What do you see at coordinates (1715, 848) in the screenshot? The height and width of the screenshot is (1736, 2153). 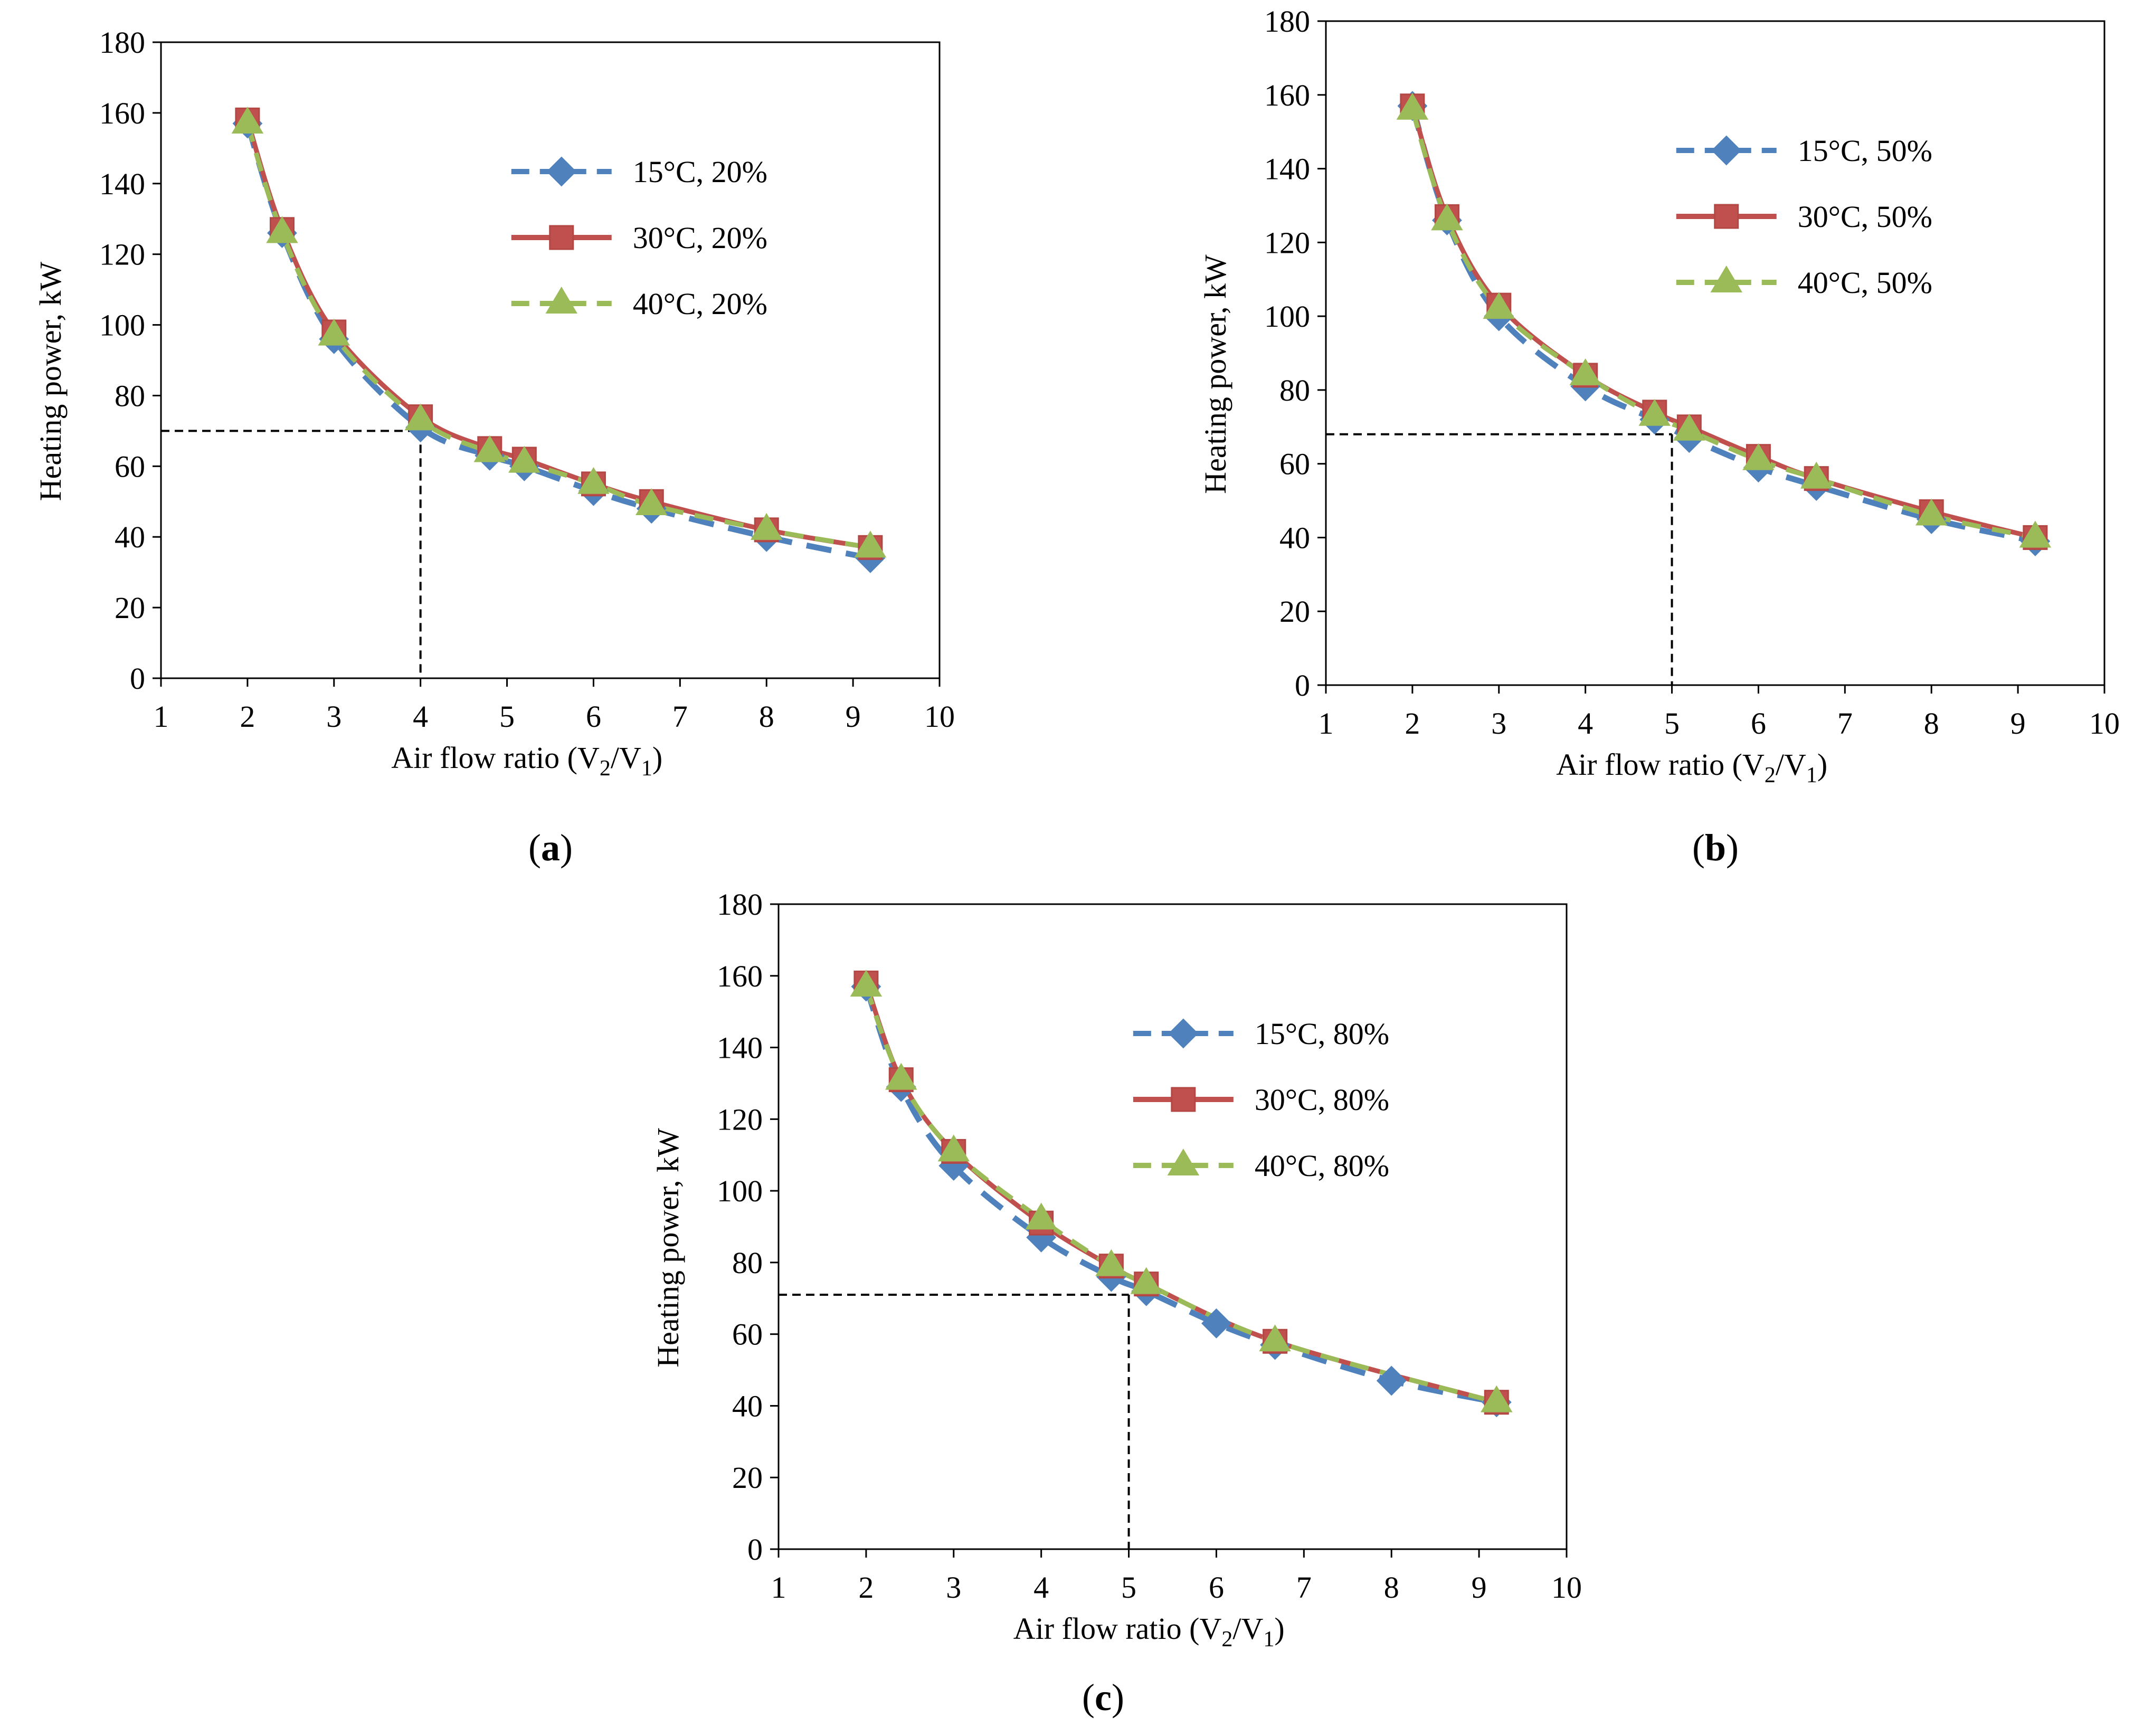 I see `panel-label: (b)` at bounding box center [1715, 848].